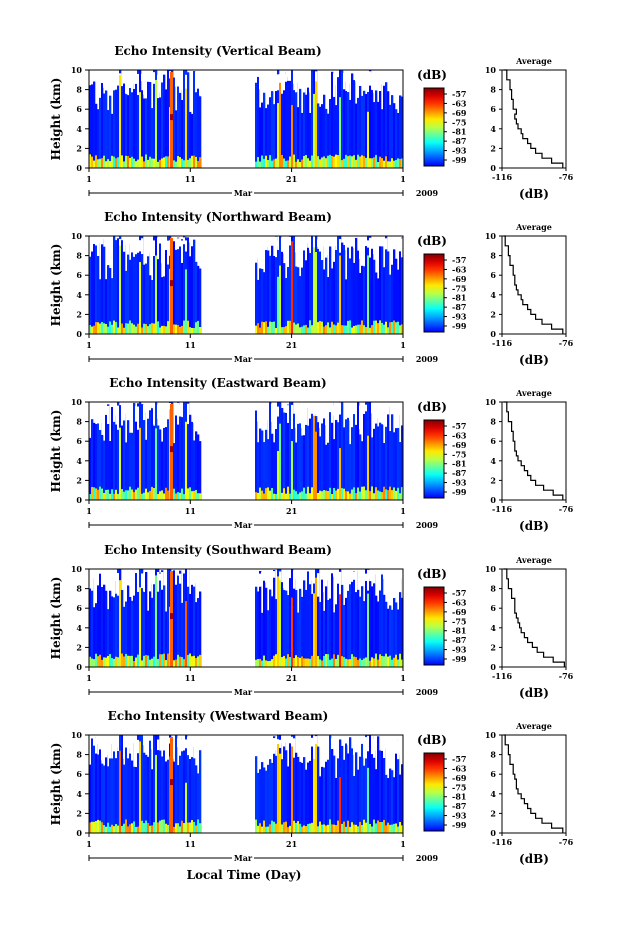  Describe the element at coordinates (79, 314) in the screenshot. I see `y-tick-label: 2` at that location.